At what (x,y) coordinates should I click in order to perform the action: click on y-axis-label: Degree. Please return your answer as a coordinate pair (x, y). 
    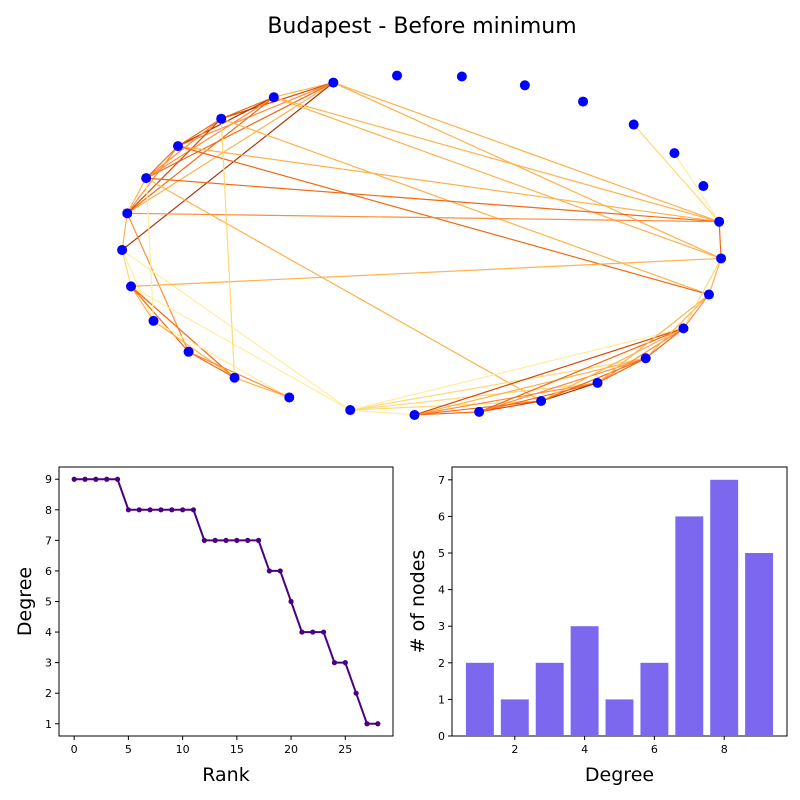
    Looking at the image, I should click on (25, 601).